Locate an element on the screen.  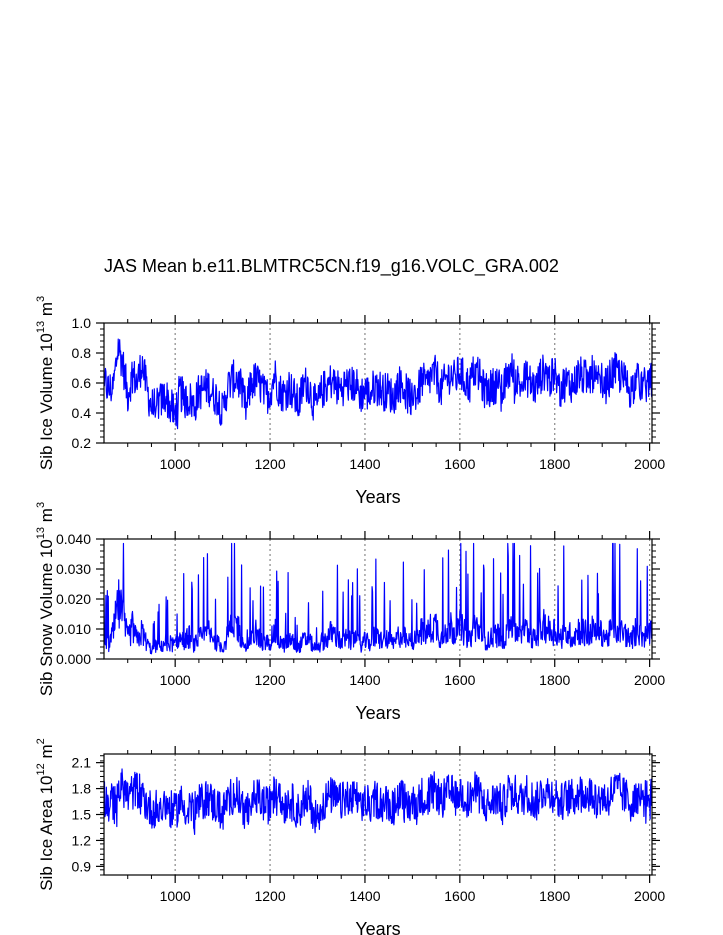
ice-area-series-line is located at coordinates (378, 802).